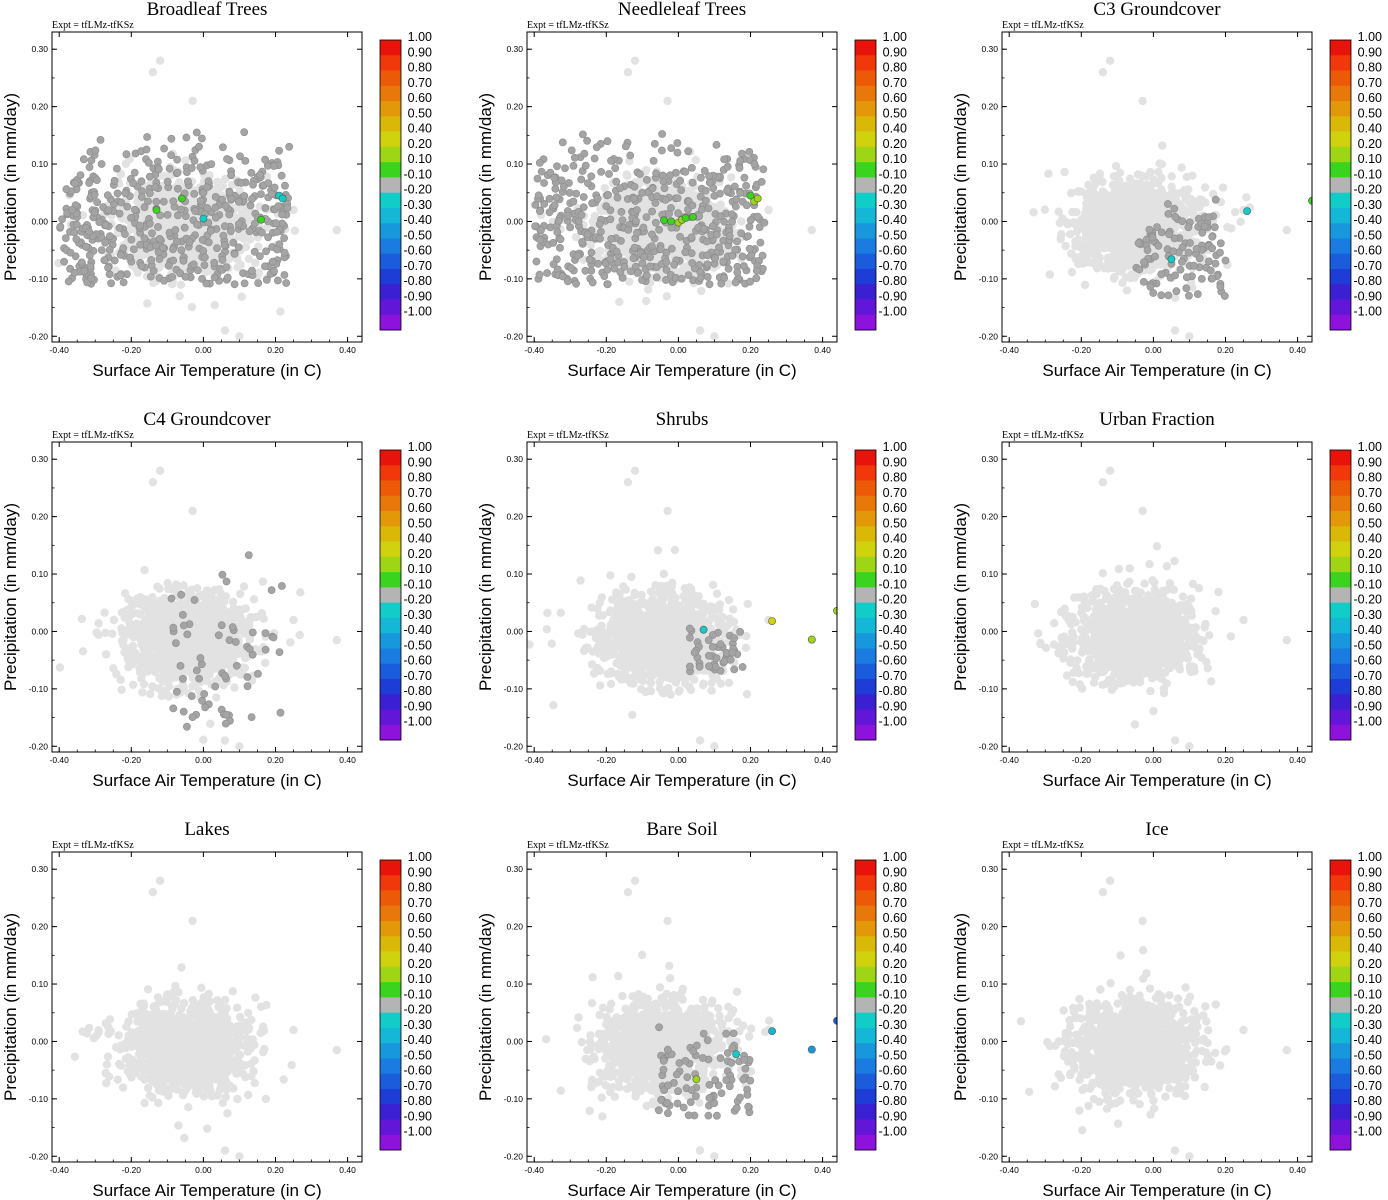  Describe the element at coordinates (750, 350) in the screenshot. I see `x-tick-label: 0.20` at that location.